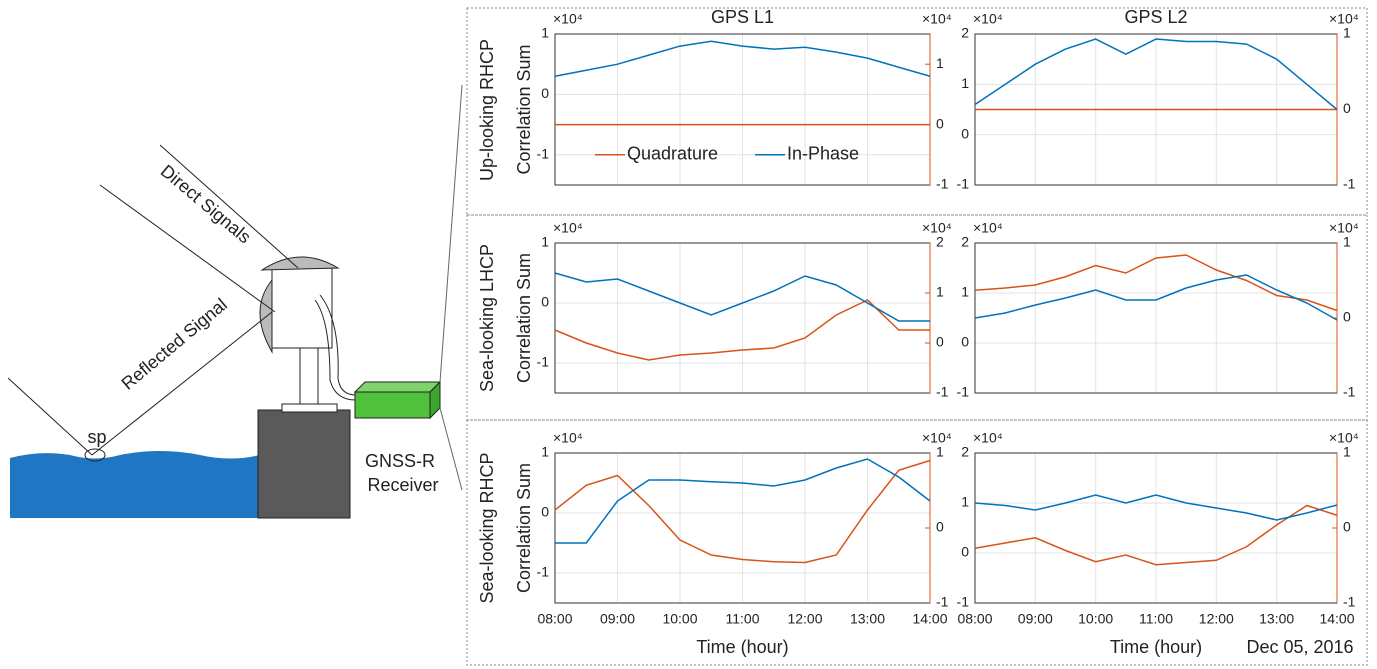 The height and width of the screenshot is (669, 1377). What do you see at coordinates (940, 242) in the screenshot?
I see `y2-tick-label: 2` at bounding box center [940, 242].